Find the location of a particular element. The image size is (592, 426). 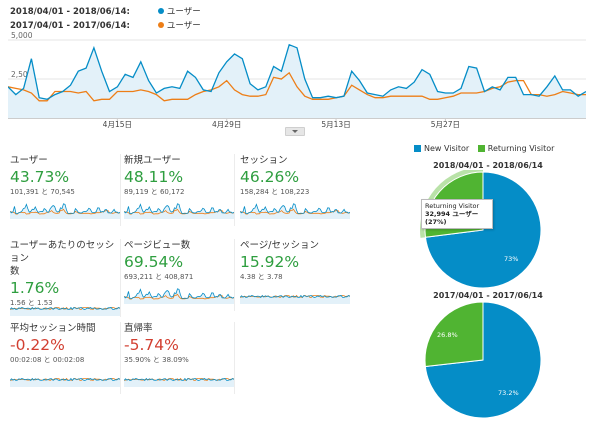

y-tick-label: 2,500 is located at coordinates (22, 74).